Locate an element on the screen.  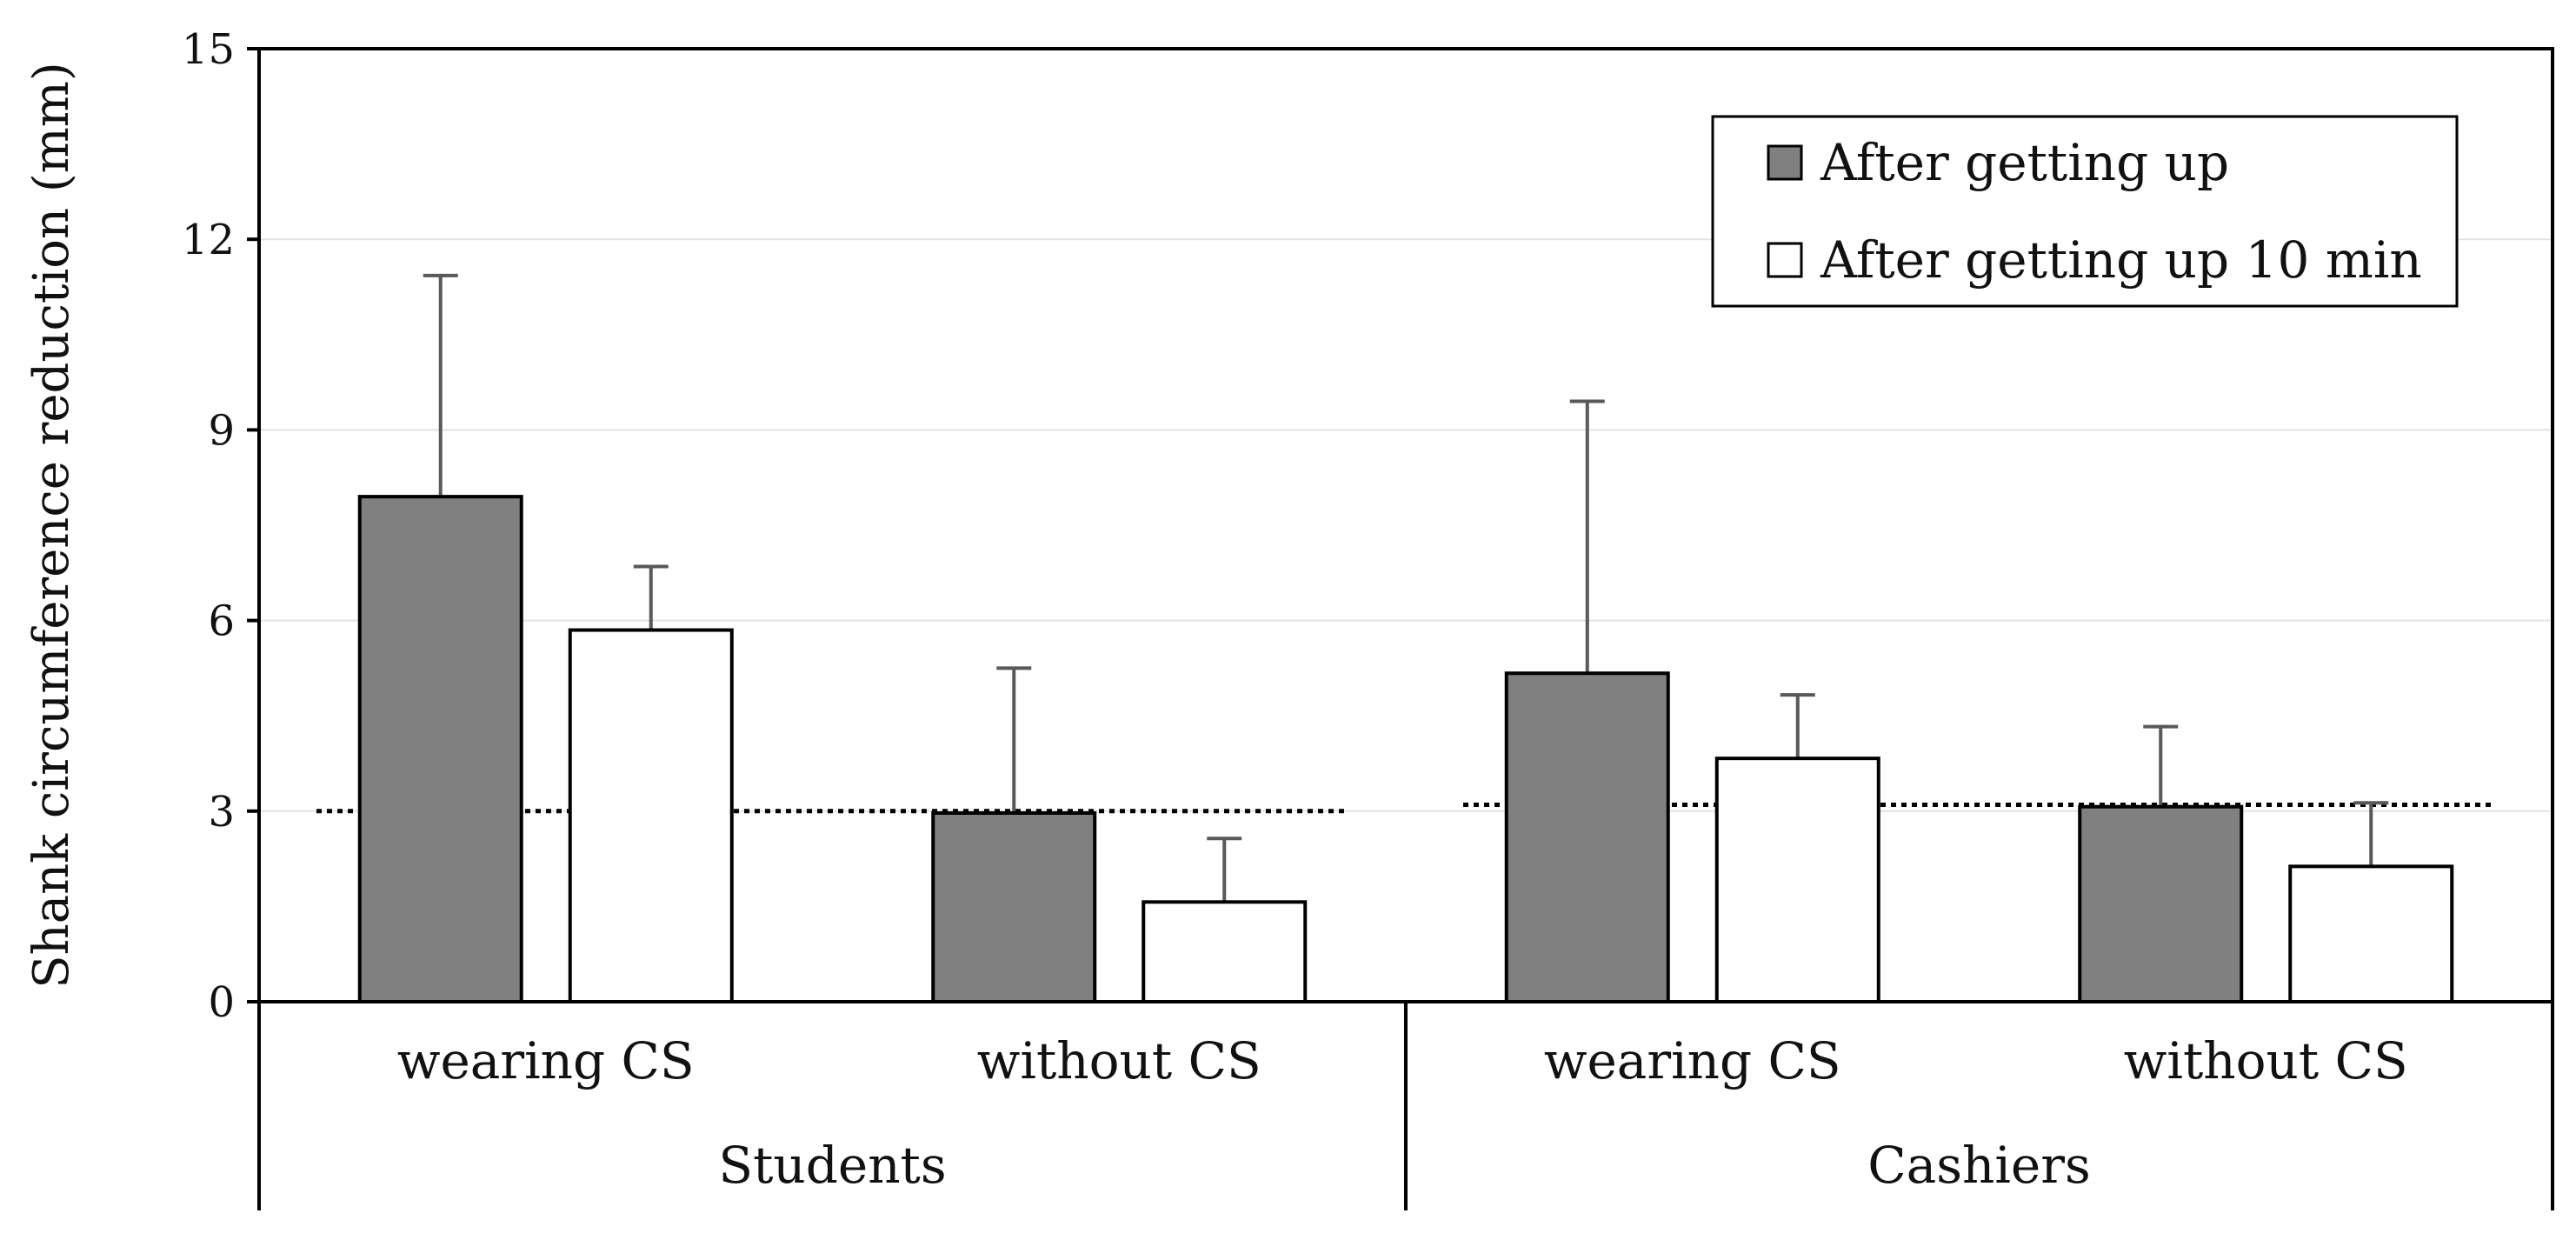
y-tick-label-12: 12 is located at coordinates (208, 240).